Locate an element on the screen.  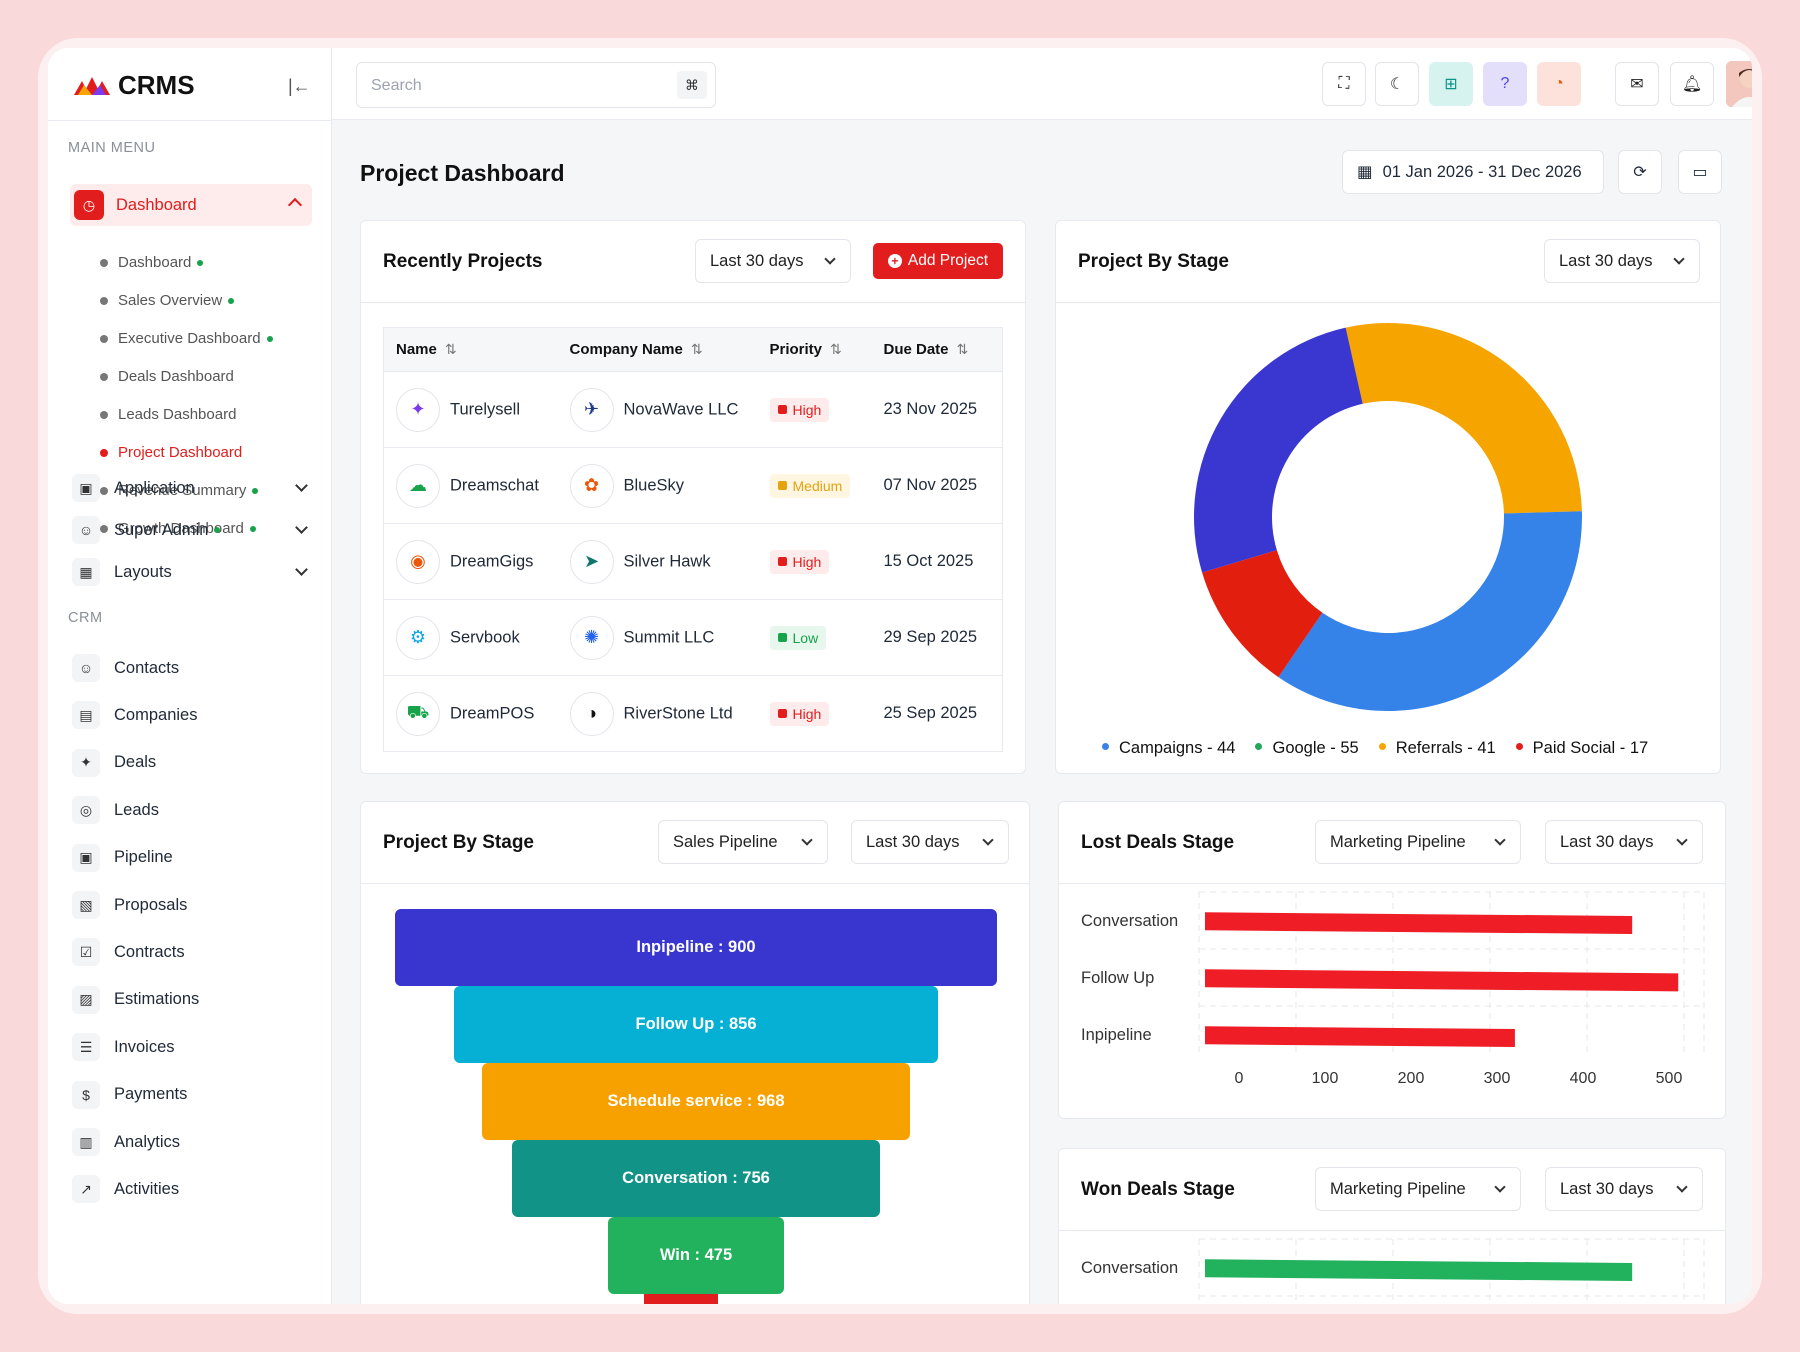
sidebar-item-companies: ▤ Companies is located at coordinates (192, 715).